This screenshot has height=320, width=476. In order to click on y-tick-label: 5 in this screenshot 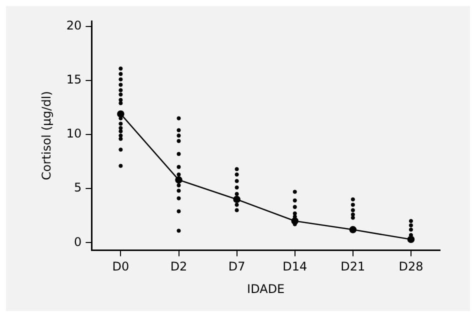, I will do `click(78, 187)`.